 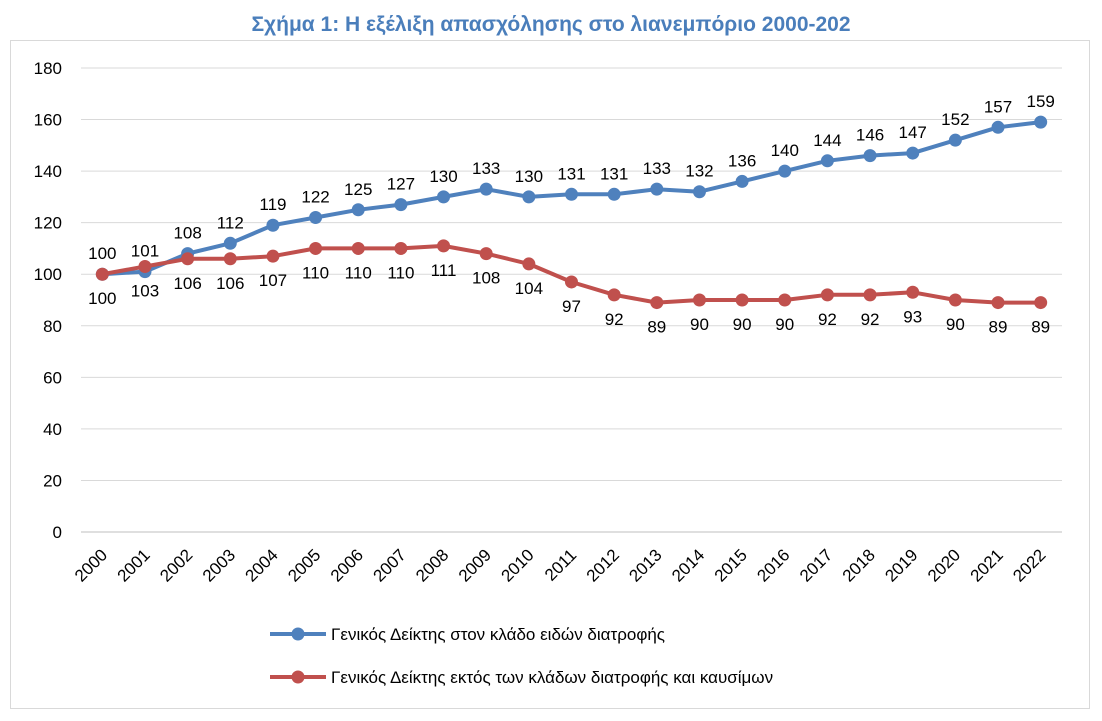 What do you see at coordinates (785, 150) in the screenshot?
I see `series-1-data-label: 140` at bounding box center [785, 150].